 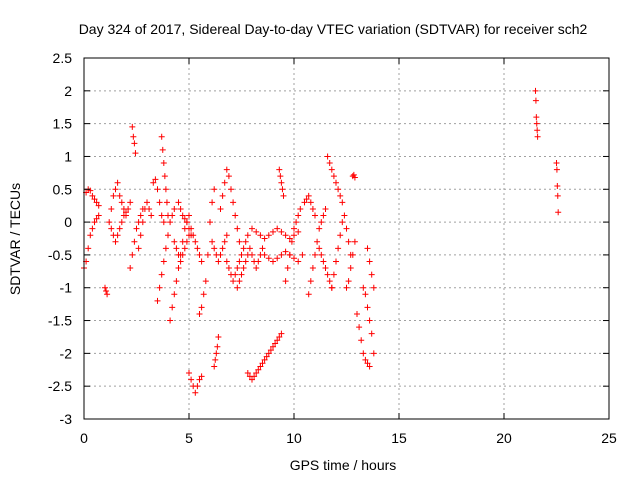 I want to click on y-tick-label: -2.5, so click(x=60, y=386).